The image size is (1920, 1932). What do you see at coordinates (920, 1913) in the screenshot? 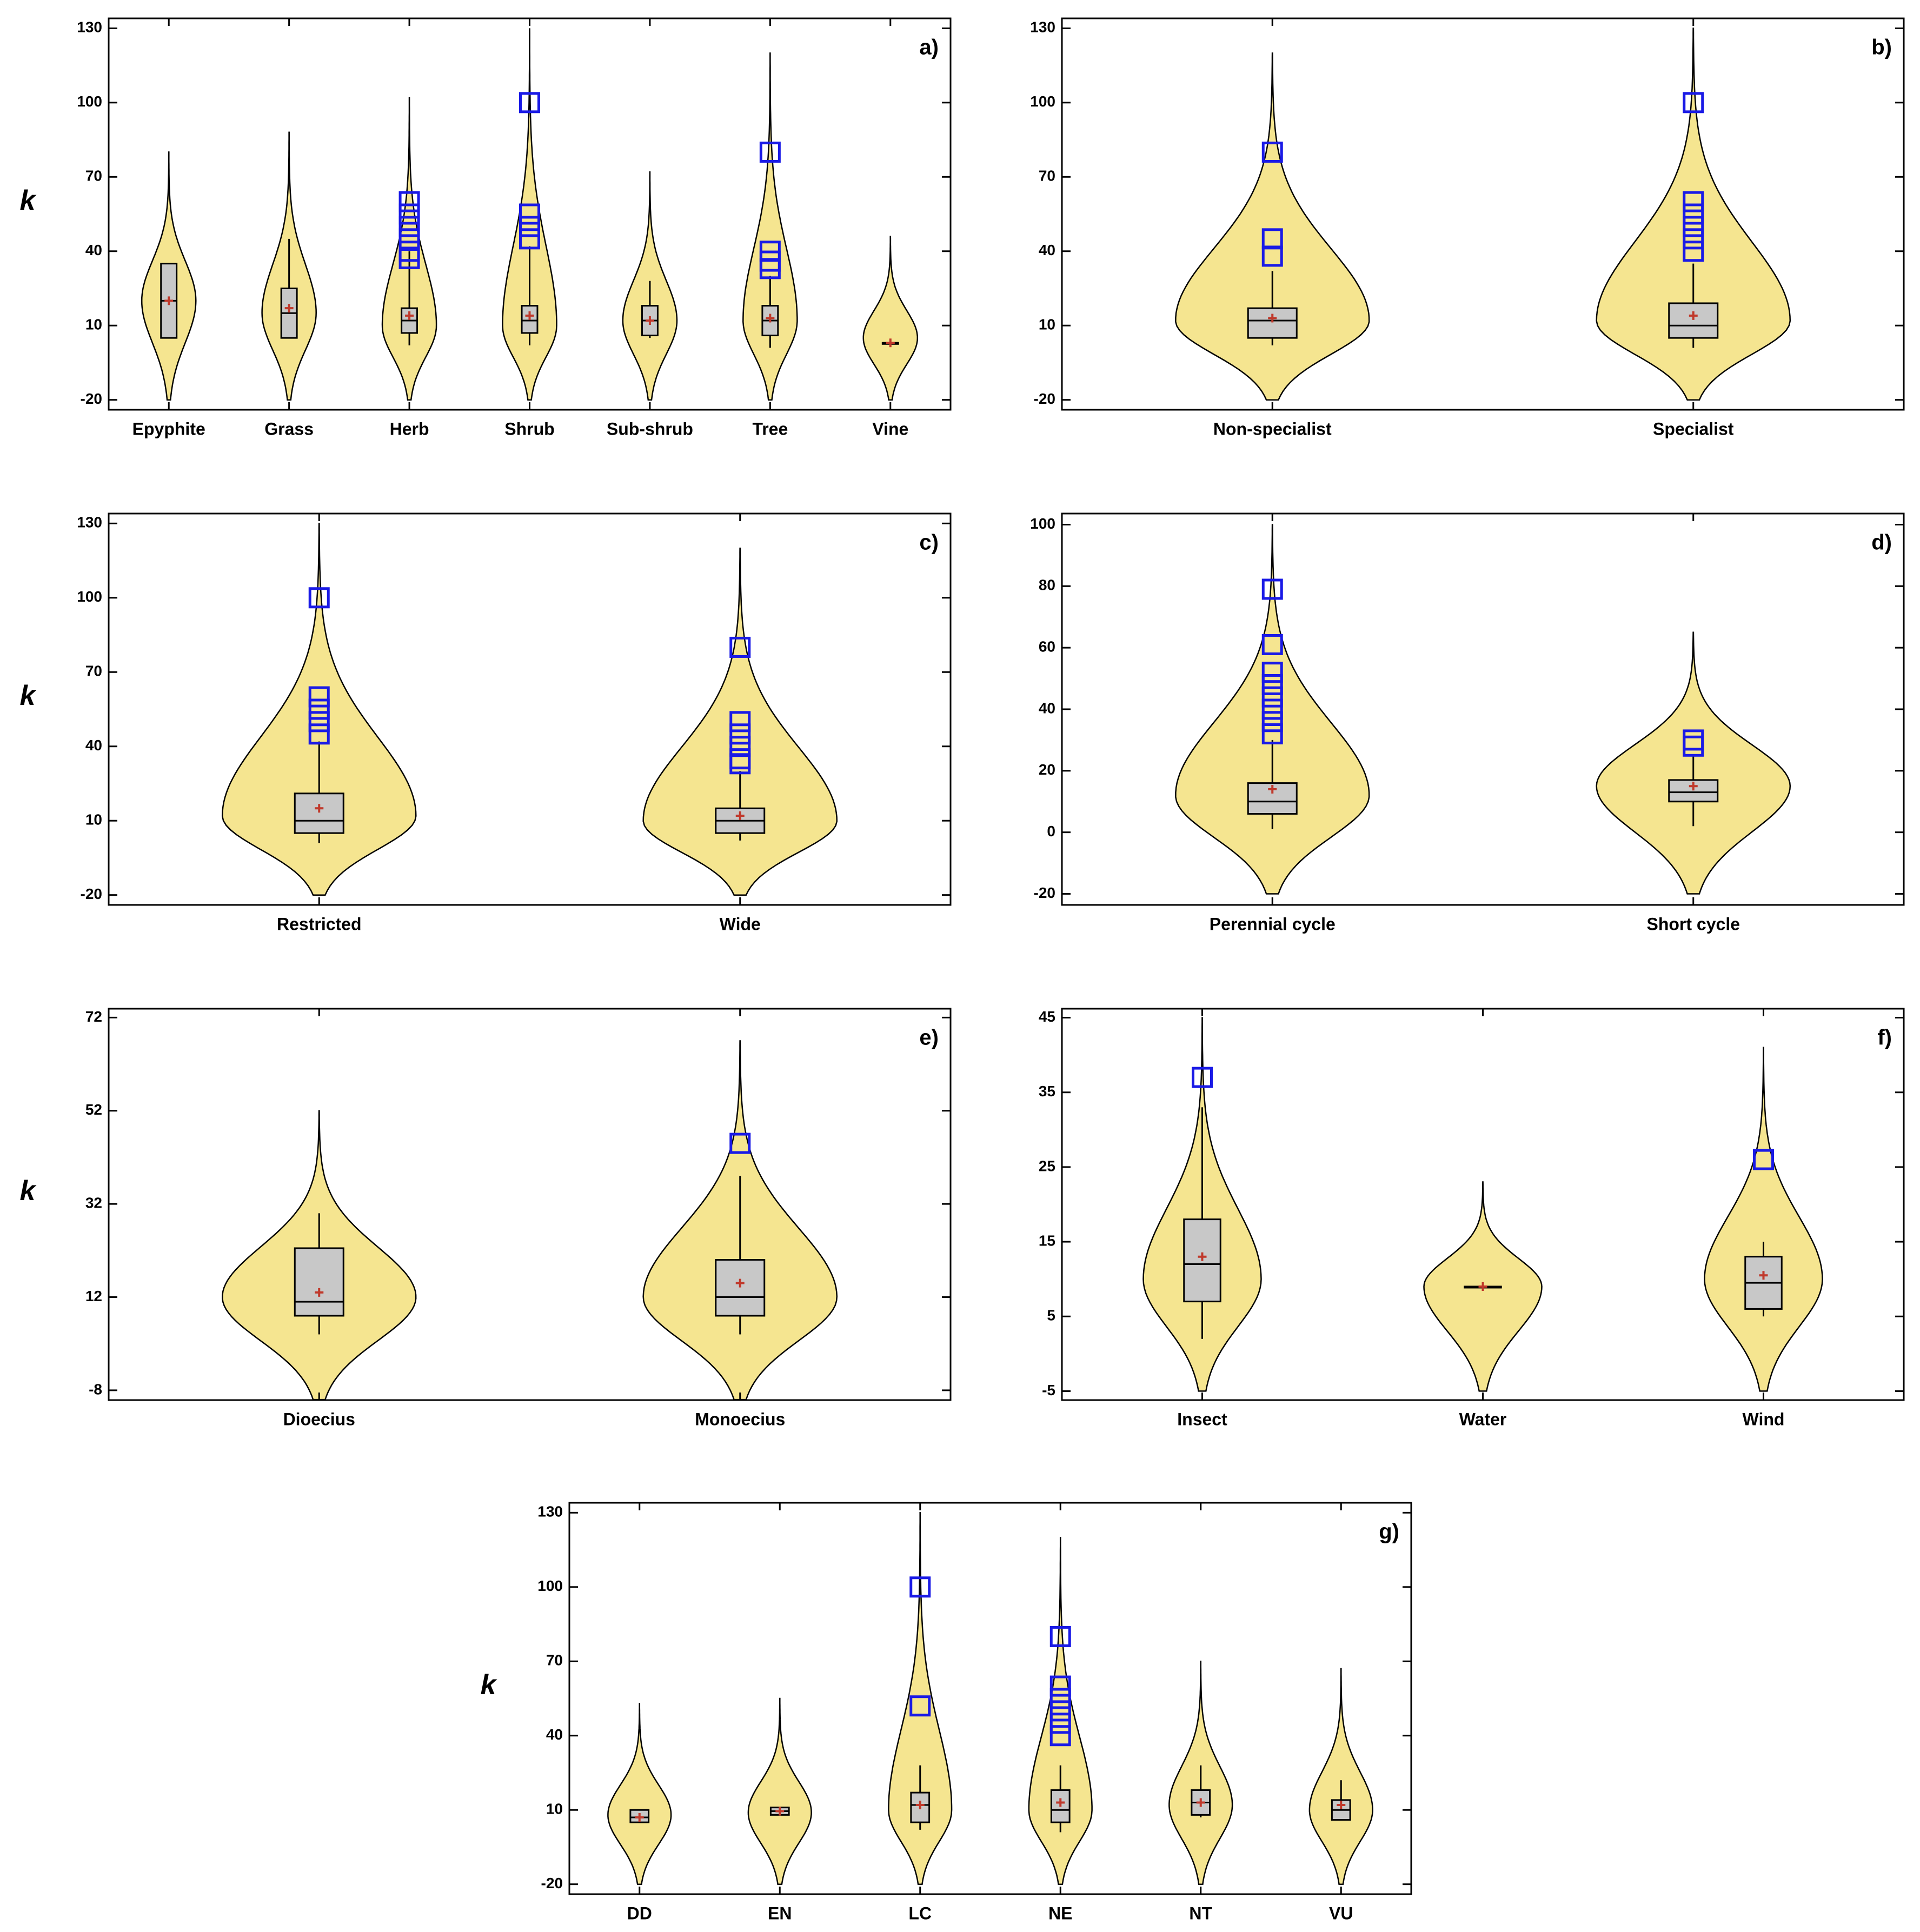
I see `x-tick-label: LC` at bounding box center [920, 1913].